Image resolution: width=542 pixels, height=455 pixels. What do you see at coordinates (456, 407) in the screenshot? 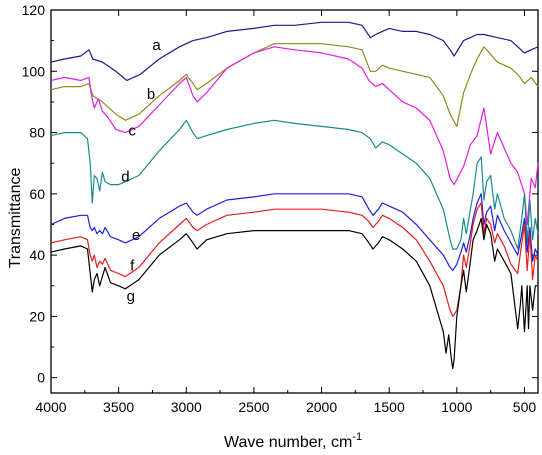
I see `x-tick-label: 1000` at bounding box center [456, 407].